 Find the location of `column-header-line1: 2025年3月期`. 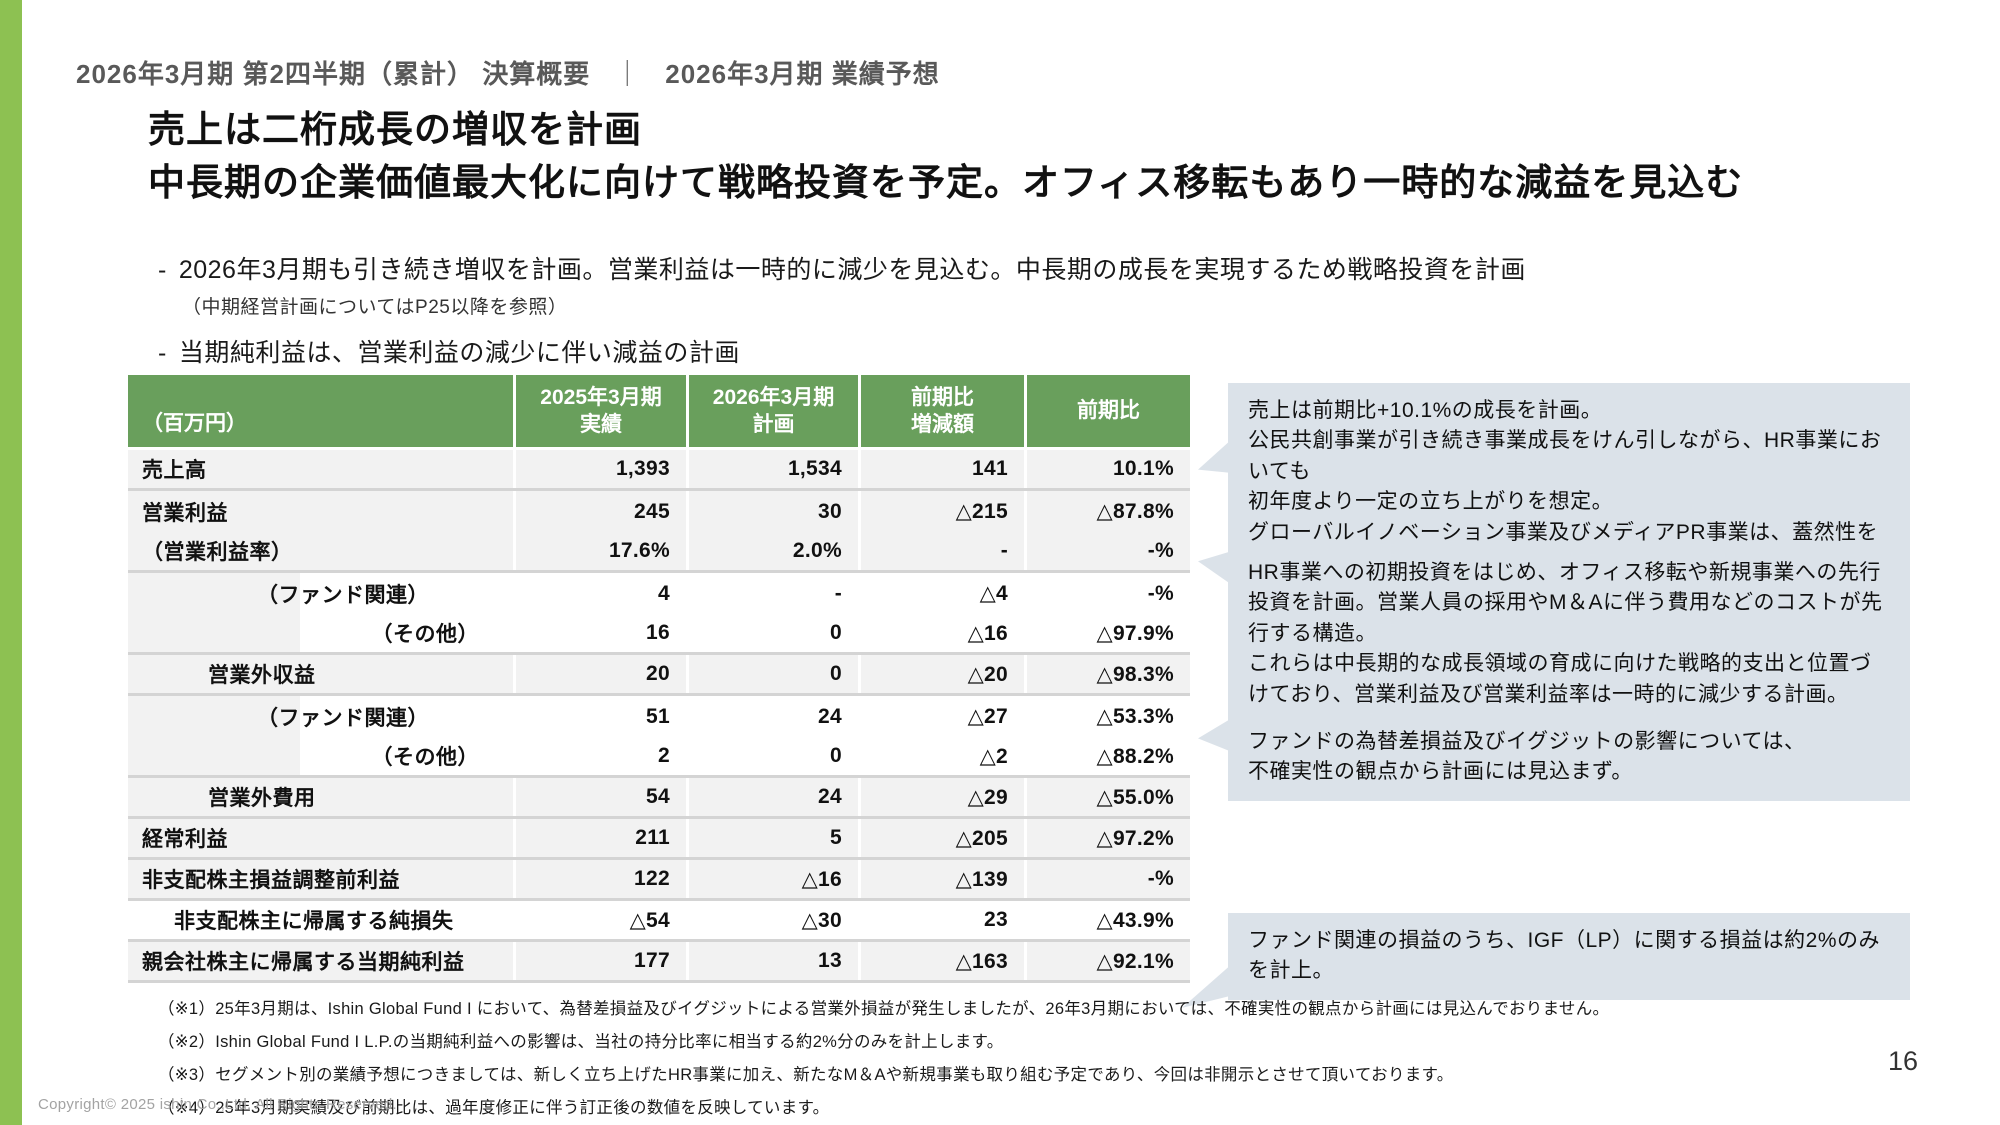

column-header-line1: 2025年3月期 is located at coordinates (601, 397).